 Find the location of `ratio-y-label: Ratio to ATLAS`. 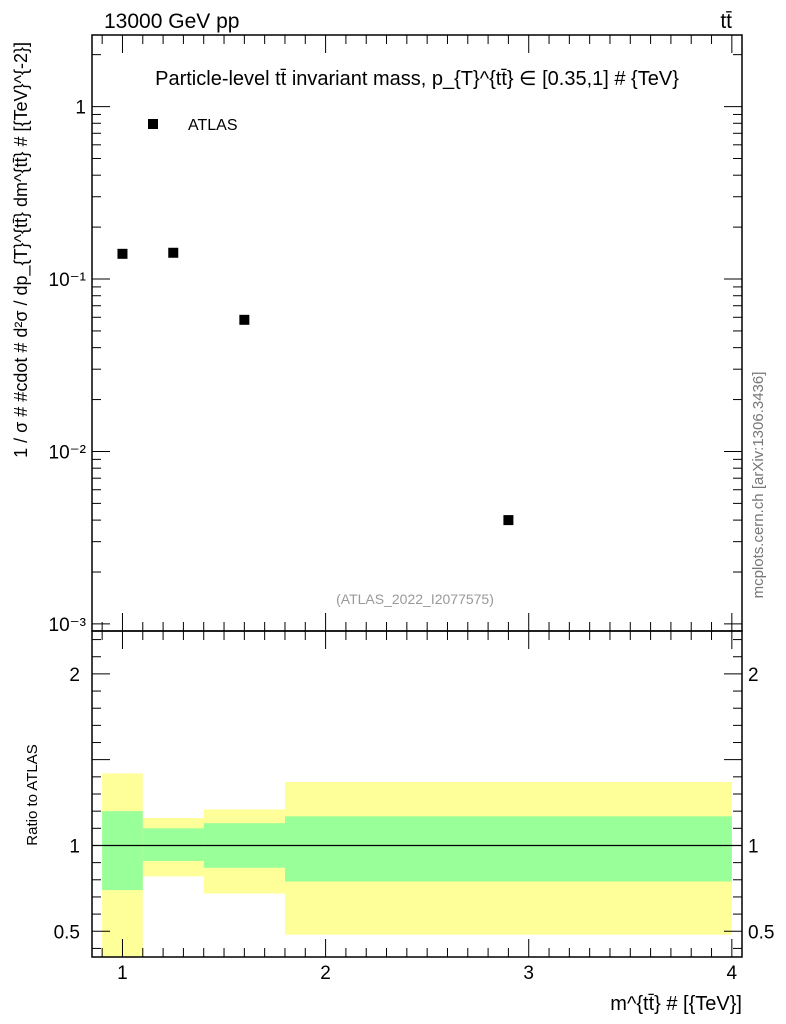

ratio-y-label: Ratio to ATLAS is located at coordinates (32, 794).